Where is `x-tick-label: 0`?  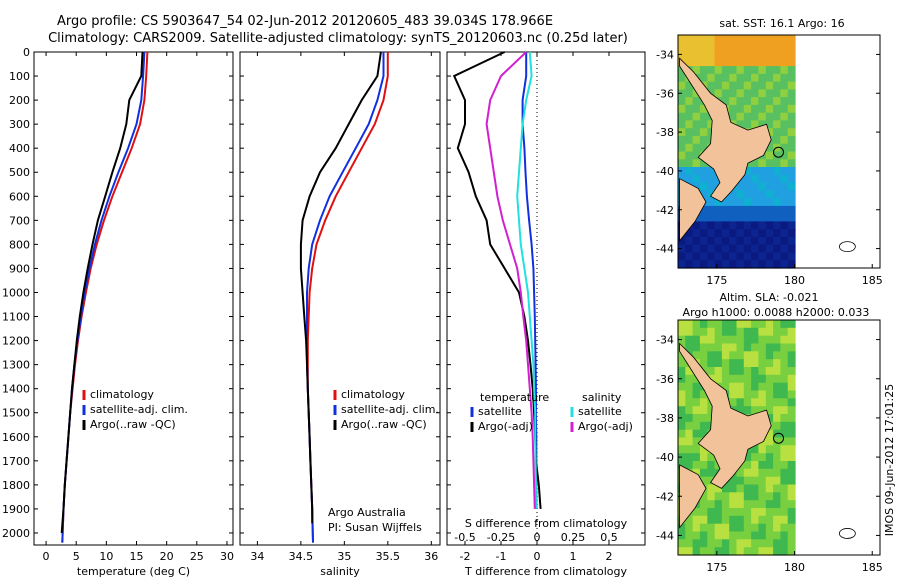
x-tick-label: 0 is located at coordinates (537, 556).